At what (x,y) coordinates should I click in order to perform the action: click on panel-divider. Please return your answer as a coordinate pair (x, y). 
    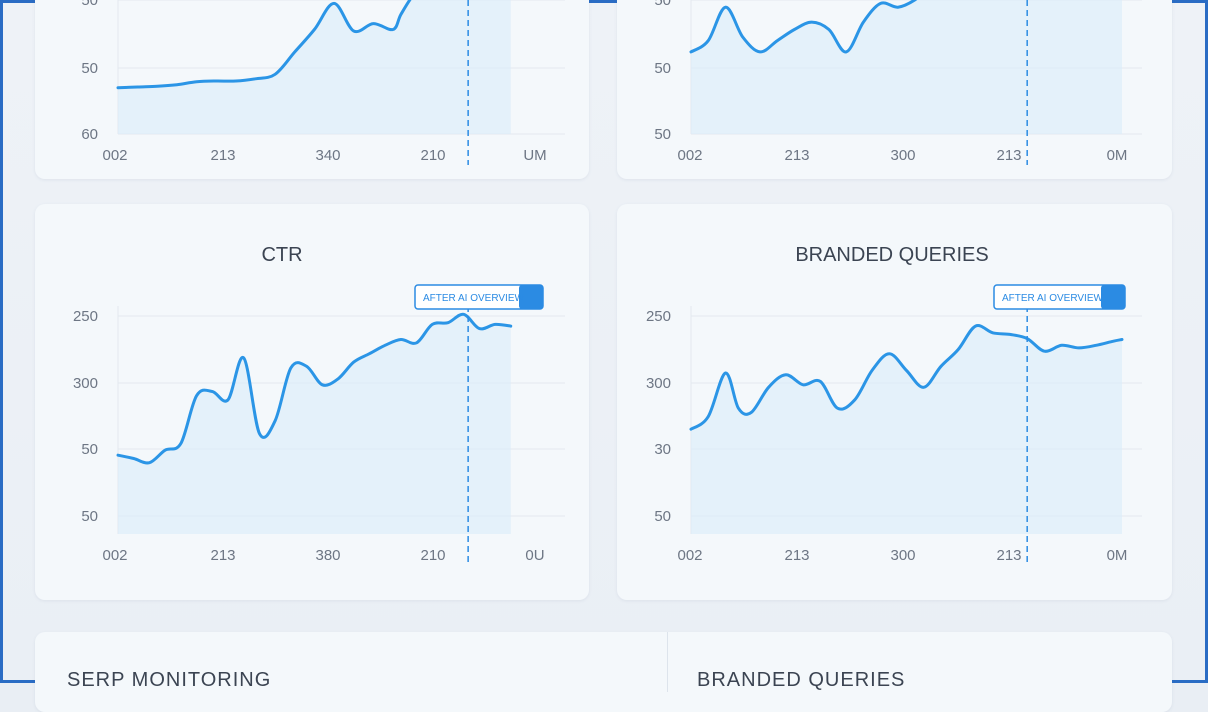
    Looking at the image, I should click on (667, 662).